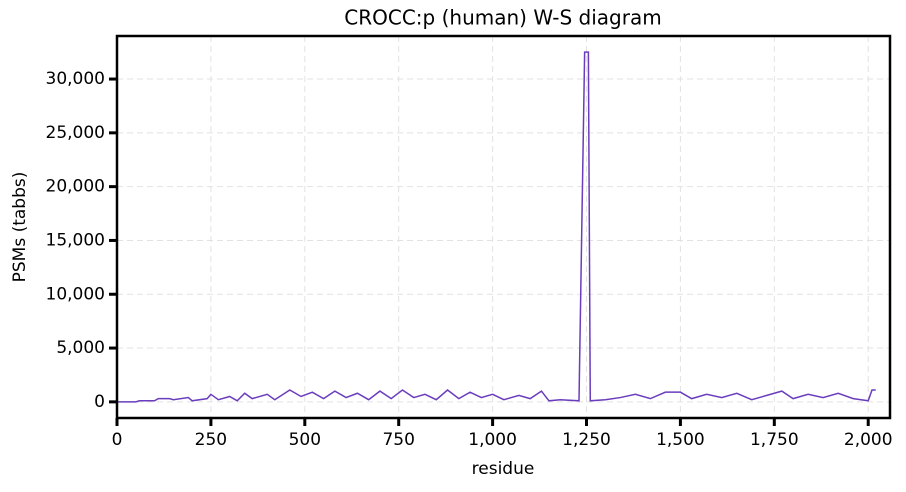 Image resolution: width=906 pixels, height=492 pixels. What do you see at coordinates (211, 440) in the screenshot?
I see `x-tick-label: 250` at bounding box center [211, 440].